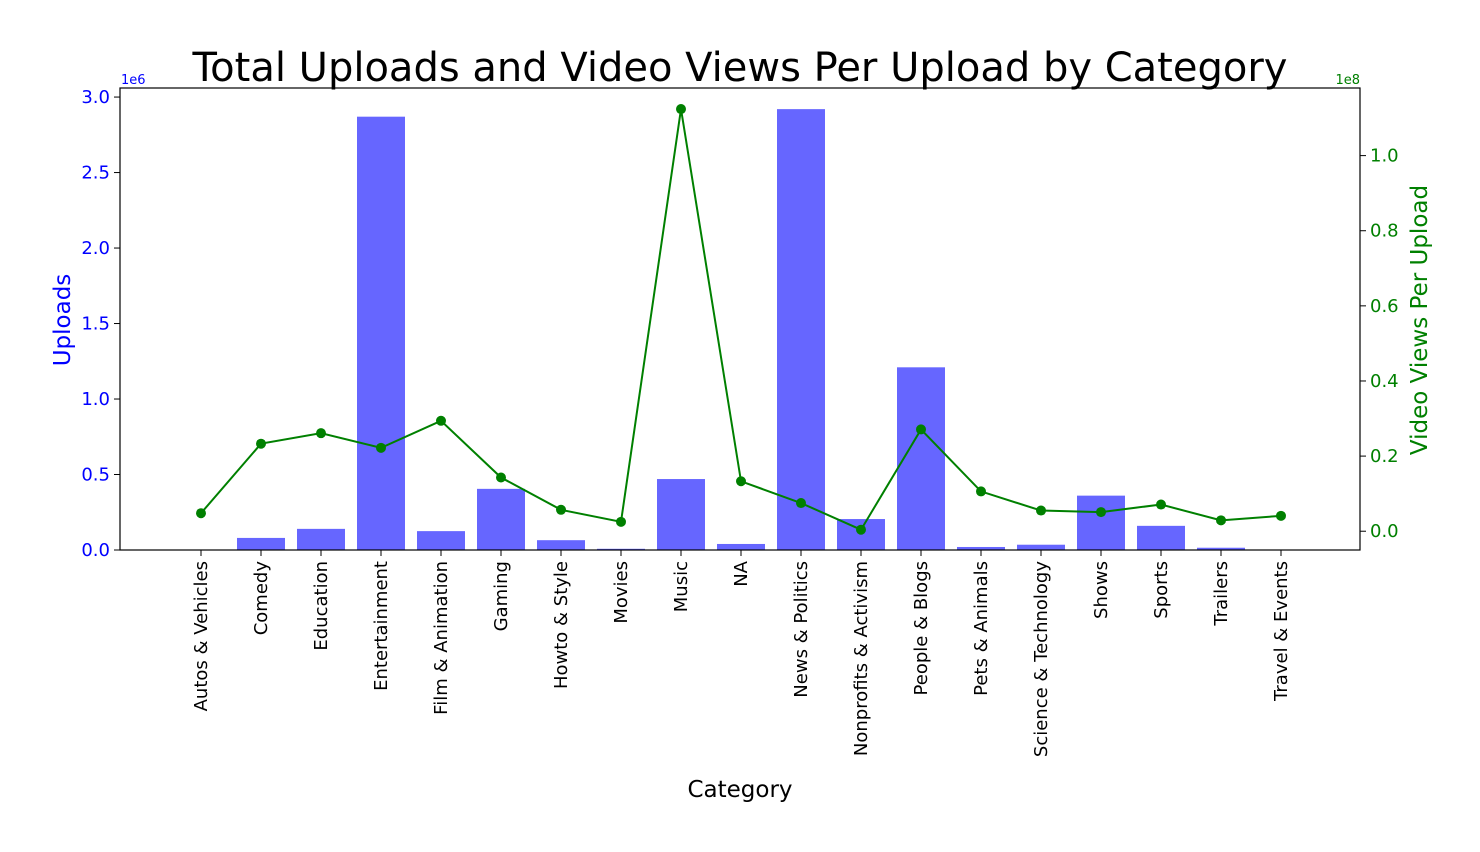  Describe the element at coordinates (63, 320) in the screenshot. I see `left-axis-label: Uploads` at that location.